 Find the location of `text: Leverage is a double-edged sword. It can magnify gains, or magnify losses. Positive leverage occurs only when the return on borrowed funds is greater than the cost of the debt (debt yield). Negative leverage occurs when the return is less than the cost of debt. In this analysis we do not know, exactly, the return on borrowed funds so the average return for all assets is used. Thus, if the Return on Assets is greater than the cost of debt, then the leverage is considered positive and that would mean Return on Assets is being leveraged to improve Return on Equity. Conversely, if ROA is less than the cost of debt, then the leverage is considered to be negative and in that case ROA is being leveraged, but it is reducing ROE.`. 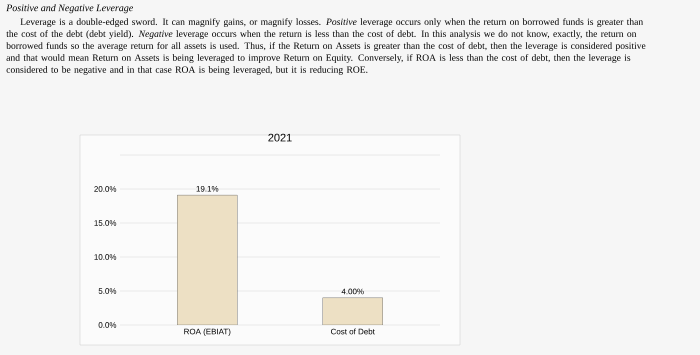

text: Leverage is a double-edged sword. It can magnify gains, or magnify losses. Positive leverage occurs only when the return on borrowed funds is greater than the cost of the debt (debt yield). Negative leverage occurs when the return is less than the cost of debt. In this analysis we do not know, exactly, the return on borrowed funds so the average return for all assets is used. Thus, if the Return on Assets is greater than the cost of debt, then the leverage is considered positive and that would mean Return on Assets is being leveraged to improve Return on Equity. Conversely, if ROA is less than the cost of debt, then the leverage is considered to be negative and in that case ROA is being leveraged, but it is reducing ROE. is located at coordinates (326, 46).